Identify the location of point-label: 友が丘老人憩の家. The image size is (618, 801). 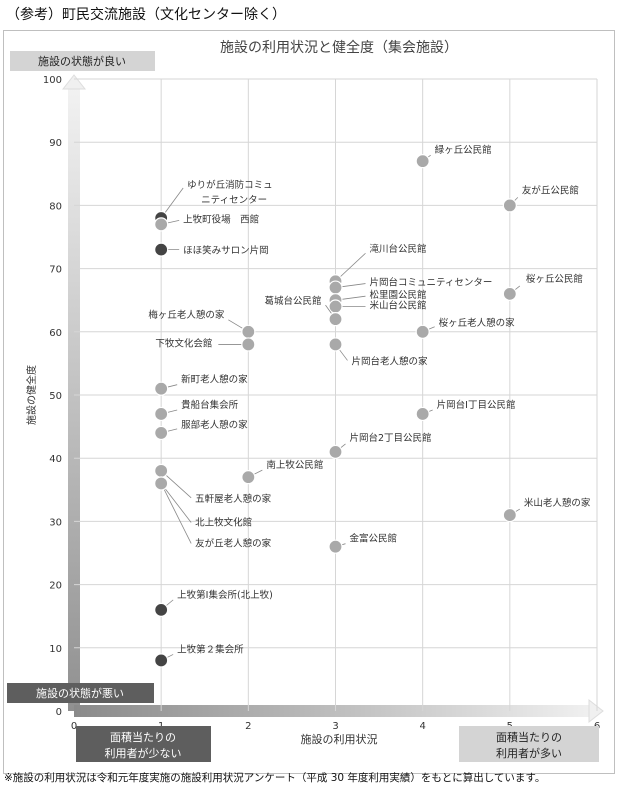
(233, 543).